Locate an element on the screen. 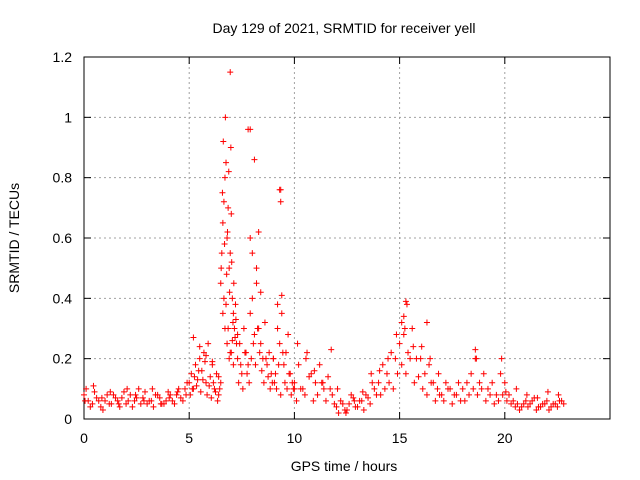  x-tick-label: 10 is located at coordinates (295, 438).